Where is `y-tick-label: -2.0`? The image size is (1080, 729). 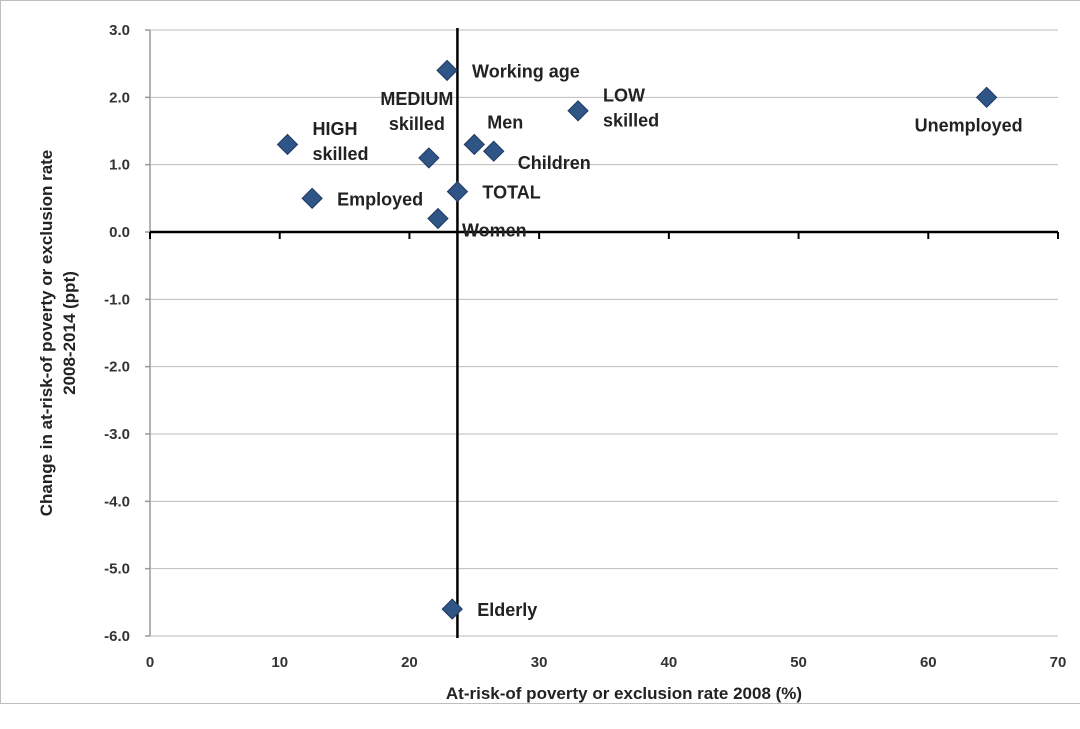 y-tick-label: -2.0 is located at coordinates (117, 367).